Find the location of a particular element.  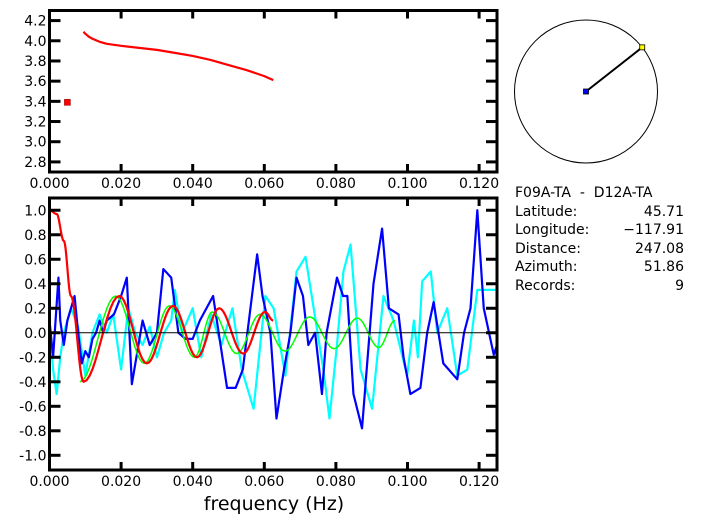

azimuth-map is located at coordinates (586, 91).